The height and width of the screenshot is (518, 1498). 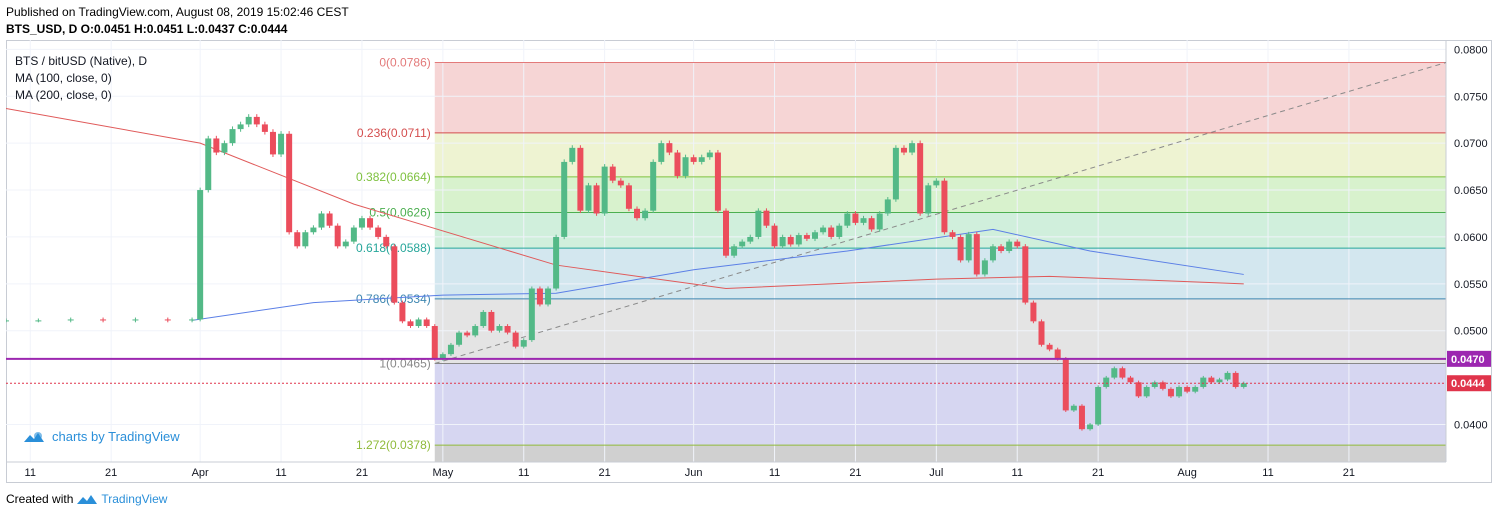 What do you see at coordinates (1471, 285) in the screenshot?
I see `y-tick-label: 0.0550` at bounding box center [1471, 285].